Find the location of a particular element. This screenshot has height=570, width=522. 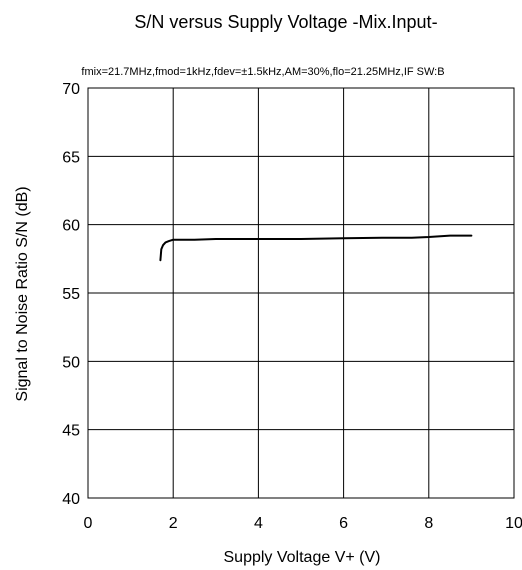

x-tick-label: 10 is located at coordinates (513, 523).